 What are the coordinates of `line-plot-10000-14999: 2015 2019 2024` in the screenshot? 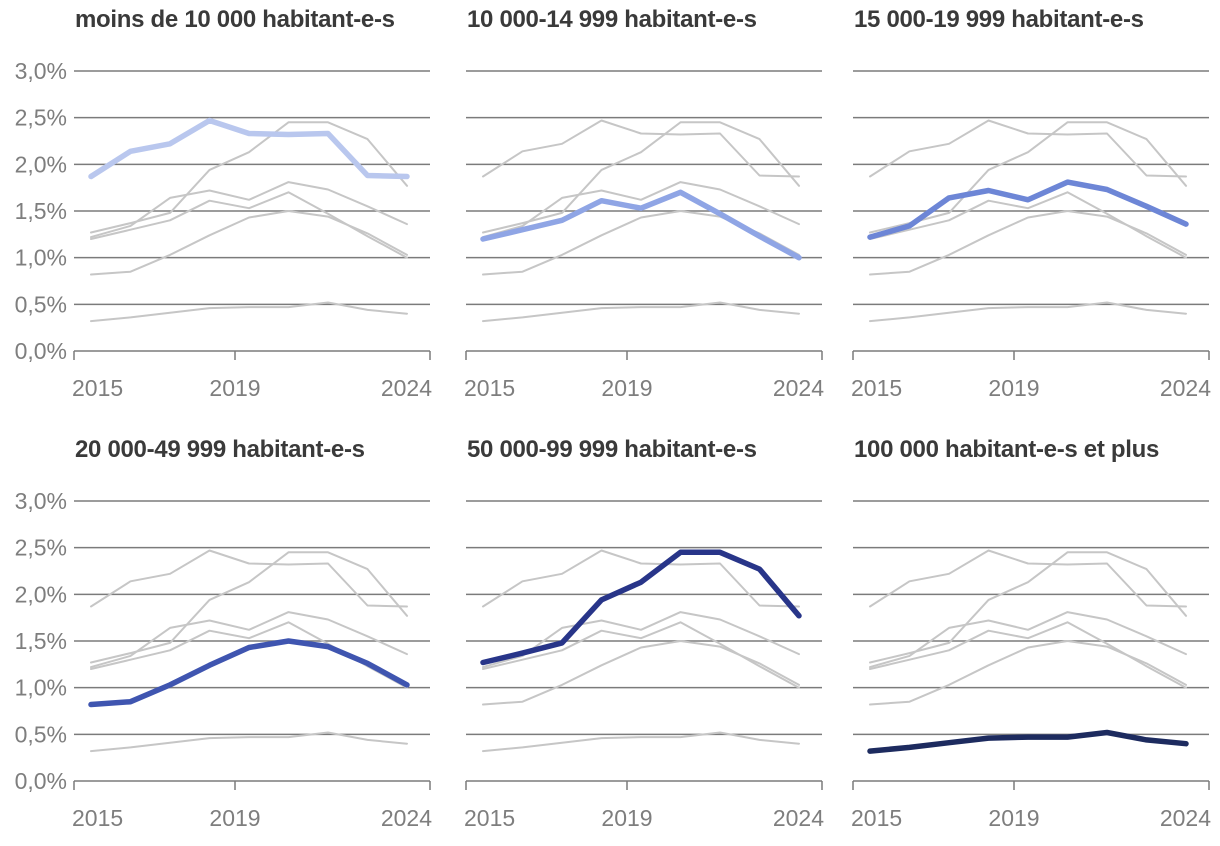 It's located at (644, 235).